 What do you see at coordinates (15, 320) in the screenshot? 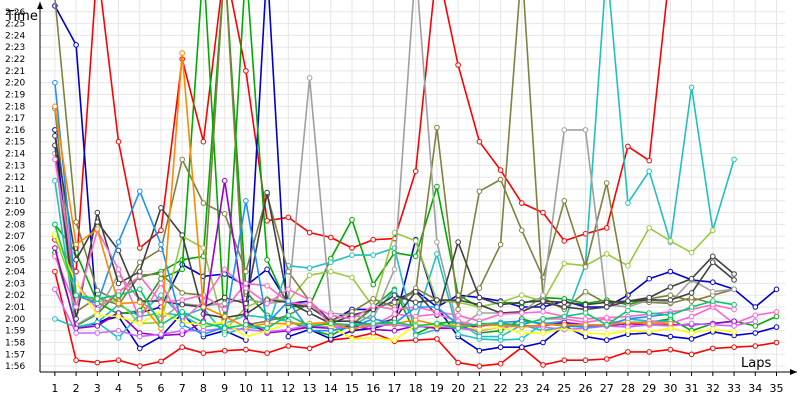
I see `y-tick-label: 2:00` at bounding box center [15, 320].